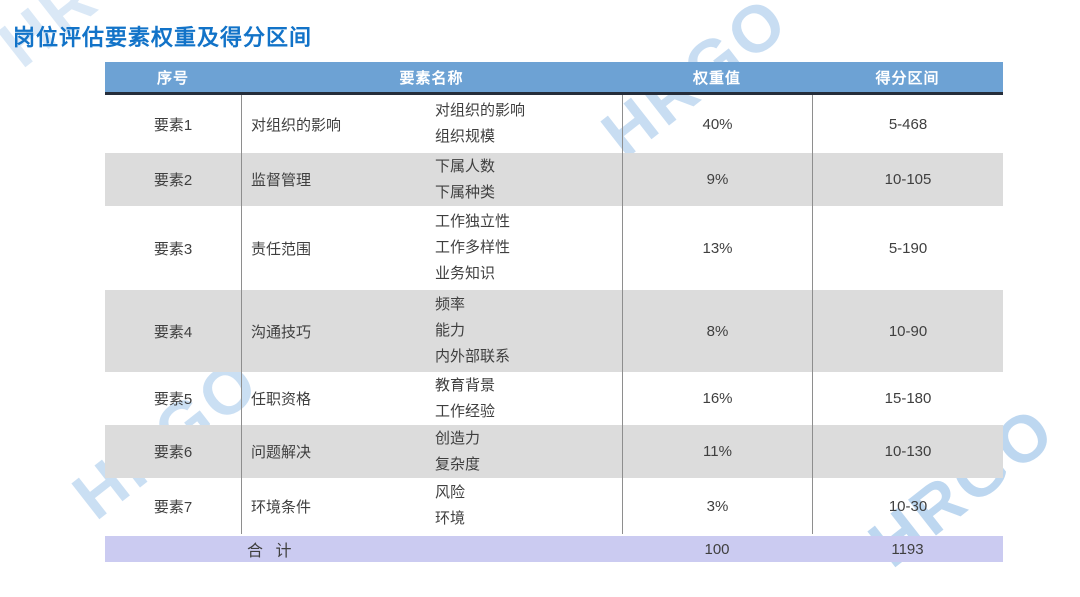 The height and width of the screenshot is (597, 1080). Describe the element at coordinates (907, 549) in the screenshot. I see `footer-range-total: 1193` at that location.